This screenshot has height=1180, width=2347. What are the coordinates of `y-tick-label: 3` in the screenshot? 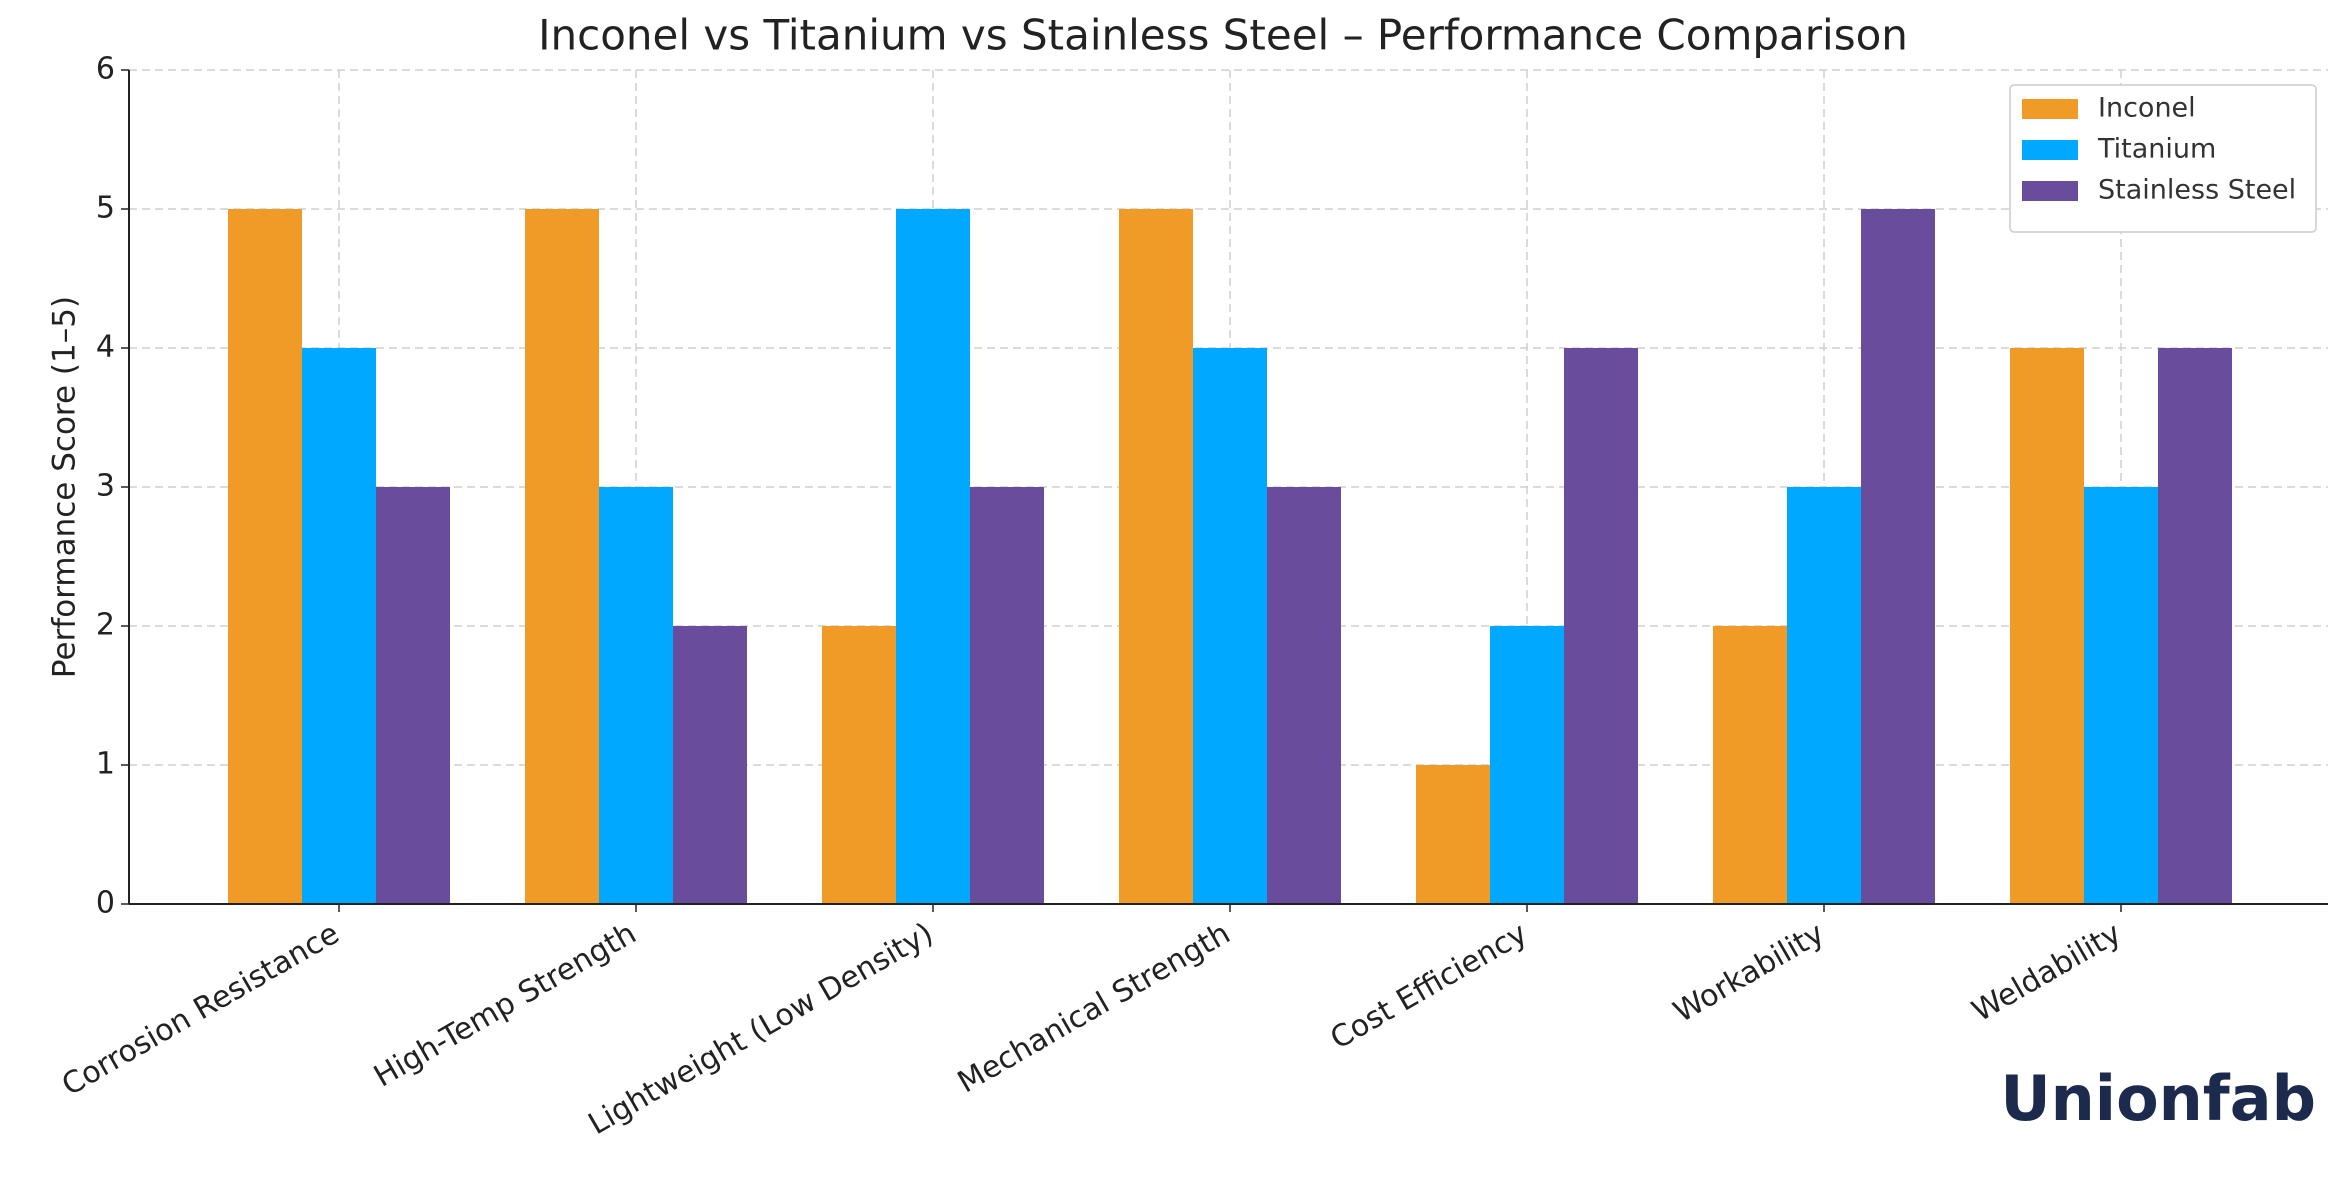 It's located at (105, 486).